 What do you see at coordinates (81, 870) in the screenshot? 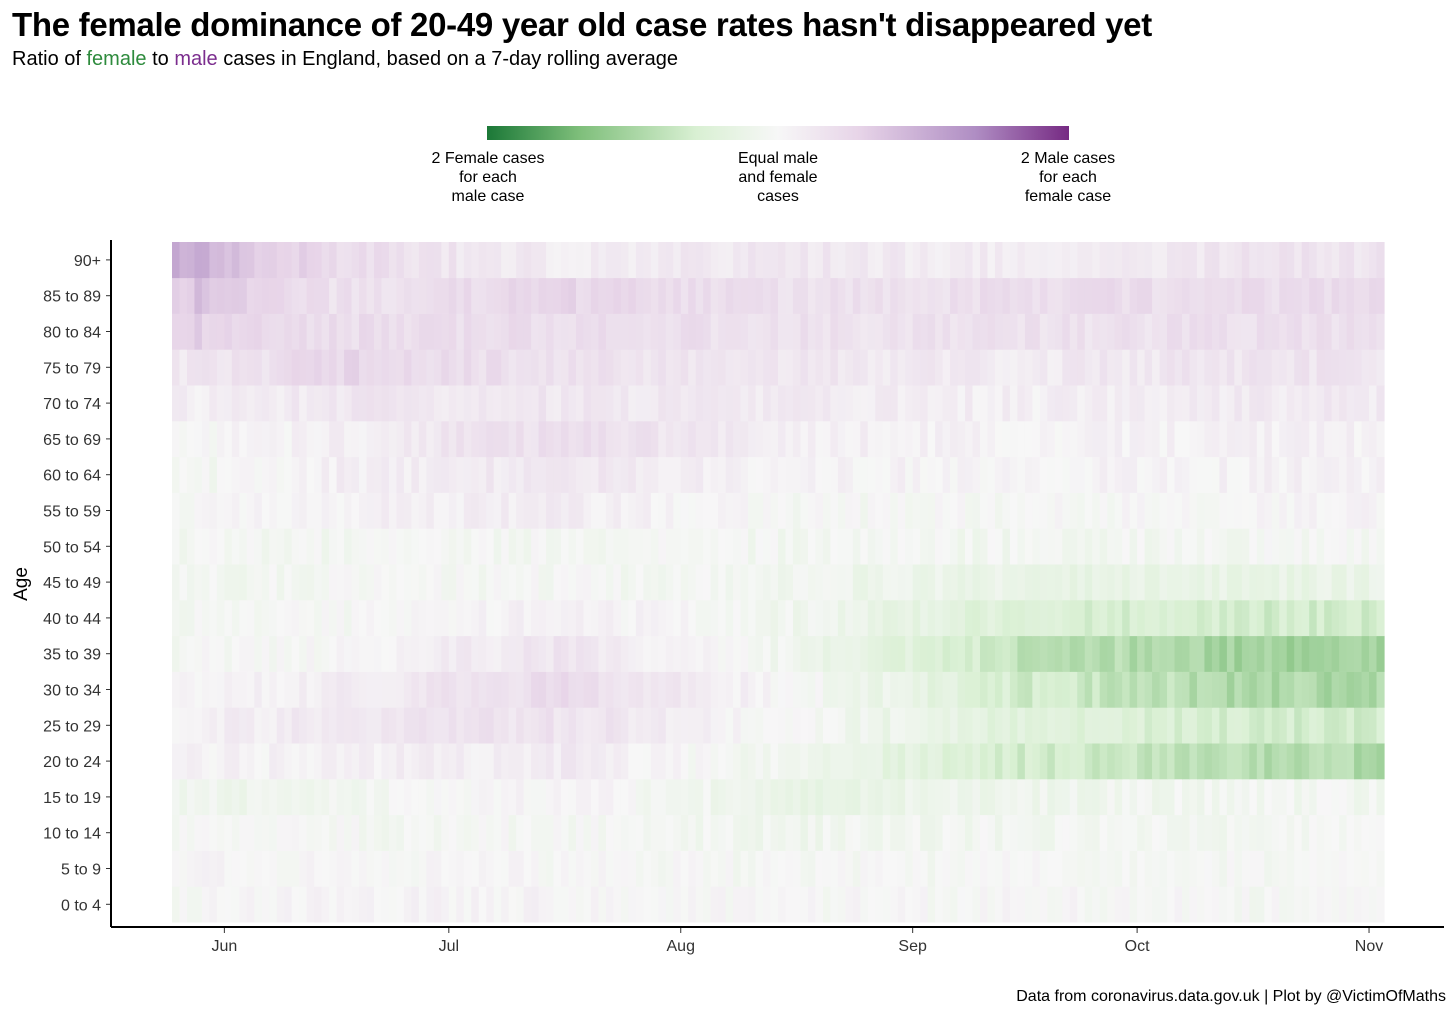
I see `y-tick-label: 5 to 9` at bounding box center [81, 870].